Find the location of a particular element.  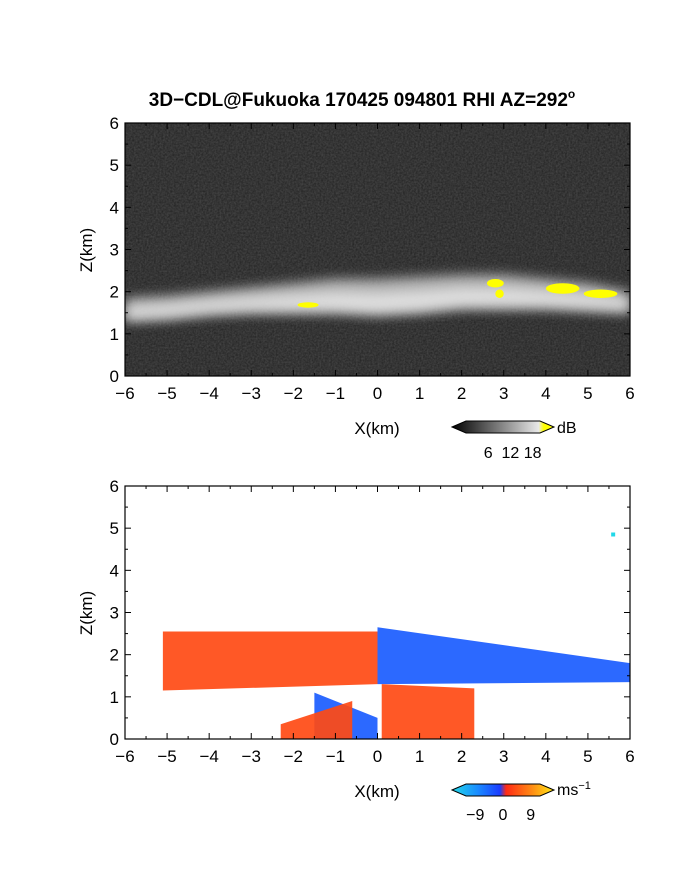

velocity-colorbar-ticks: −9 0 9 is located at coordinates (500, 815).